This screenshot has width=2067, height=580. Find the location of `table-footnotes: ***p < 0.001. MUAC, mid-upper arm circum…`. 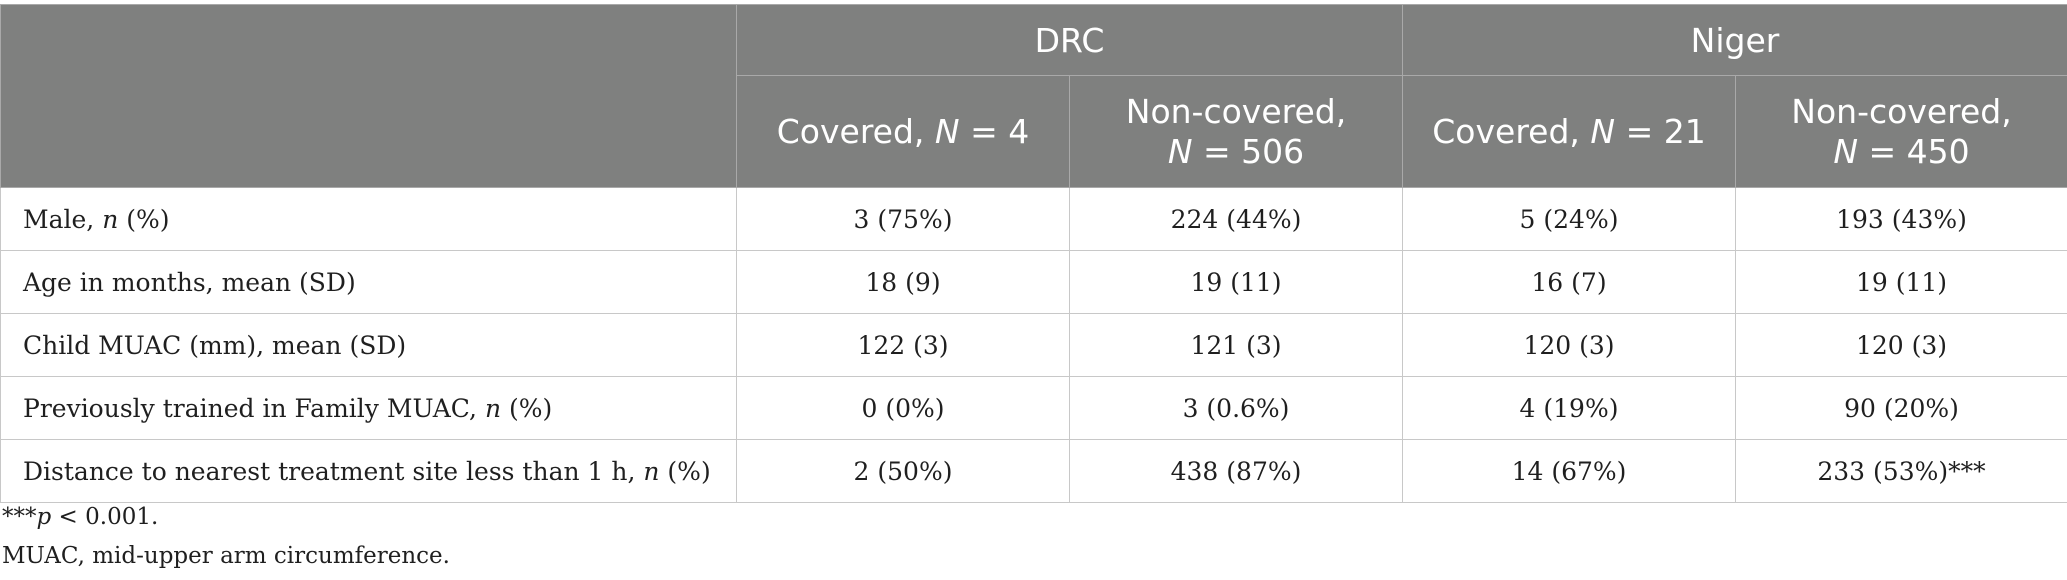

table-footnotes: ***p < 0.001. MUAC, mid-upper arm circum… is located at coordinates (226, 537).